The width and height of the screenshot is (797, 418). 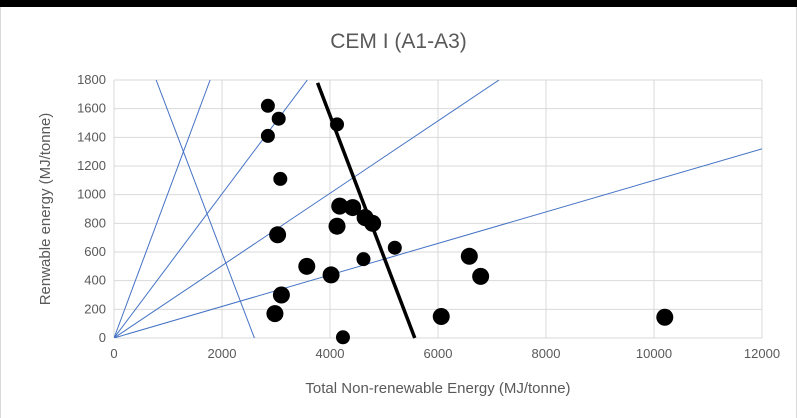 What do you see at coordinates (95, 222) in the screenshot?
I see `y-tick-label: 800` at bounding box center [95, 222].